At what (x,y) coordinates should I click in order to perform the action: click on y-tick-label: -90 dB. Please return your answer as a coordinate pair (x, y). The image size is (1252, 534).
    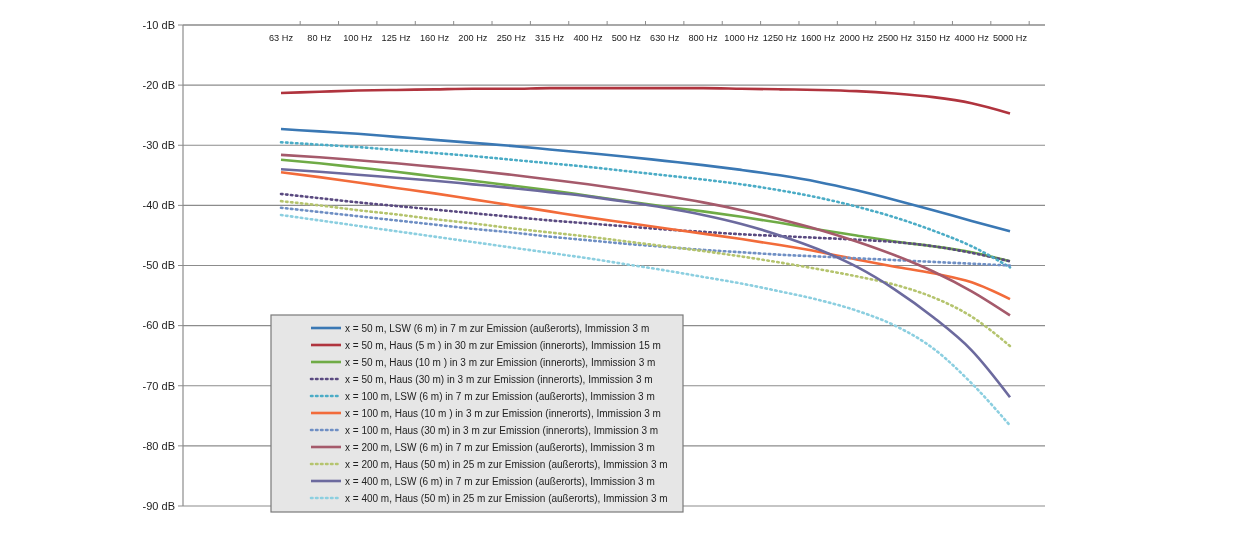
    Looking at the image, I should click on (158, 505).